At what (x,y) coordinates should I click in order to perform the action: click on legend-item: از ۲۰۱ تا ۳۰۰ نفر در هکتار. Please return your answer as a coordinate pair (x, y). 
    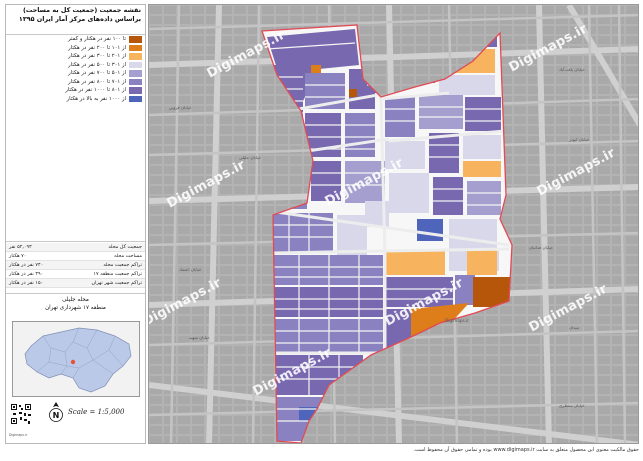
    Looking at the image, I should click on (75, 56).